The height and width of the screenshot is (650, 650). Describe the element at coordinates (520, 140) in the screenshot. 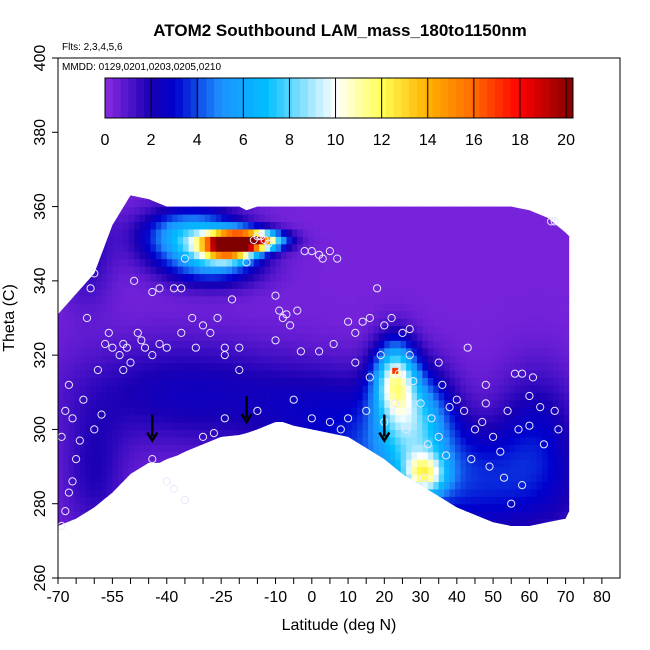

I see `colorbar-tick-label: 18` at that location.